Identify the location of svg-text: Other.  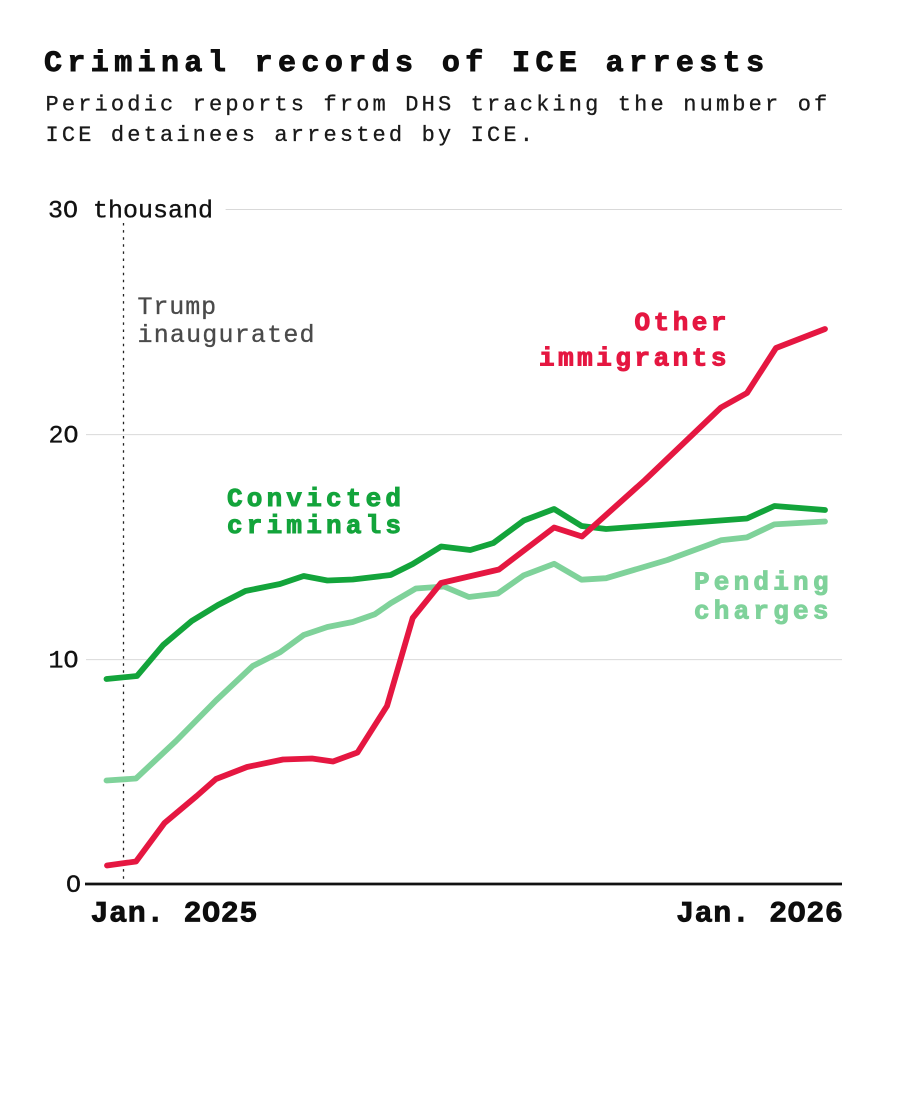
(682, 323).